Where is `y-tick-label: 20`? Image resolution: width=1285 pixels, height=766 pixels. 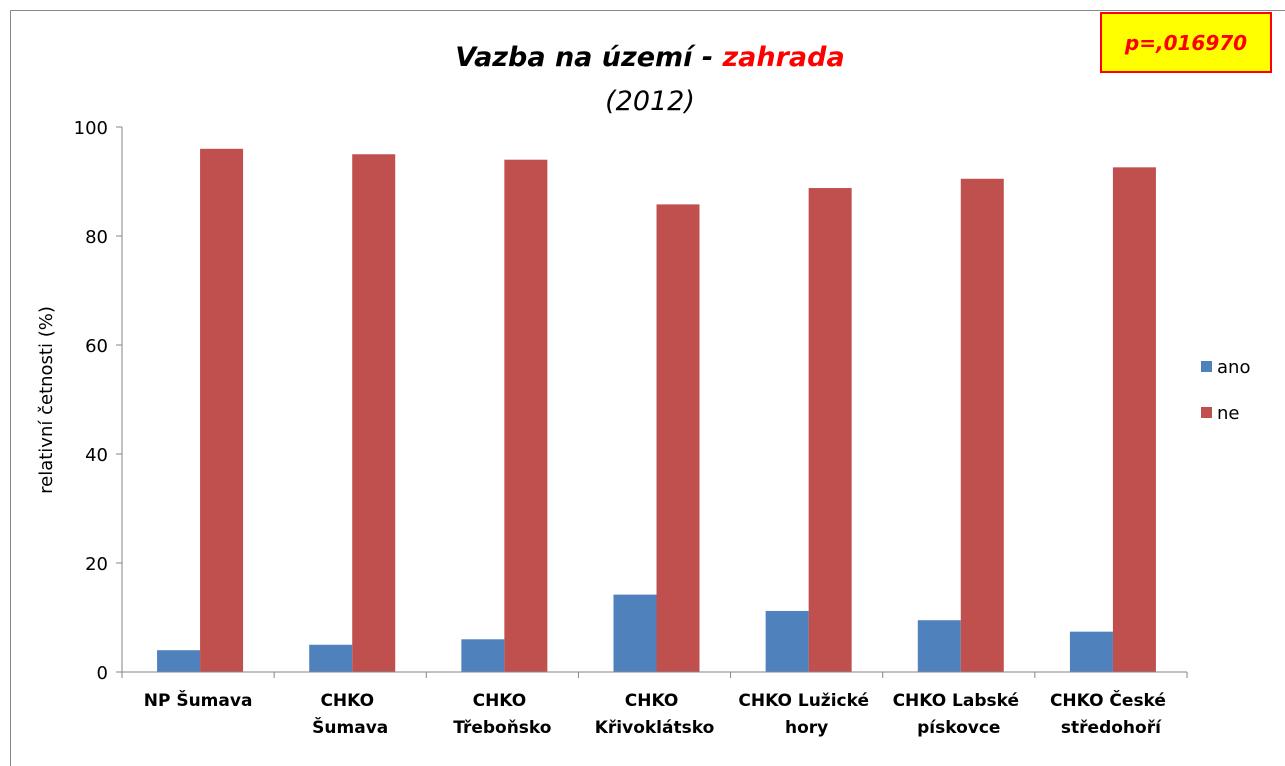 y-tick-label: 20 is located at coordinates (96, 564).